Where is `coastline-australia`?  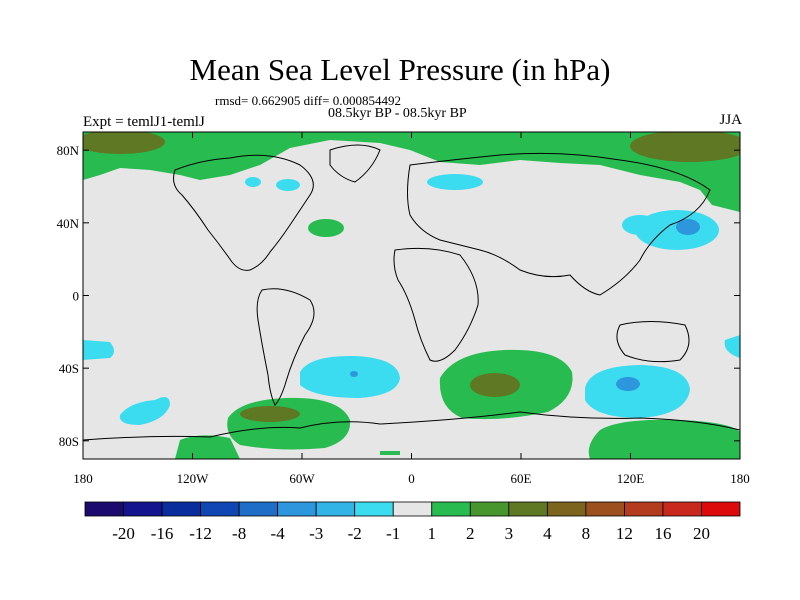 coastline-australia is located at coordinates (653, 342).